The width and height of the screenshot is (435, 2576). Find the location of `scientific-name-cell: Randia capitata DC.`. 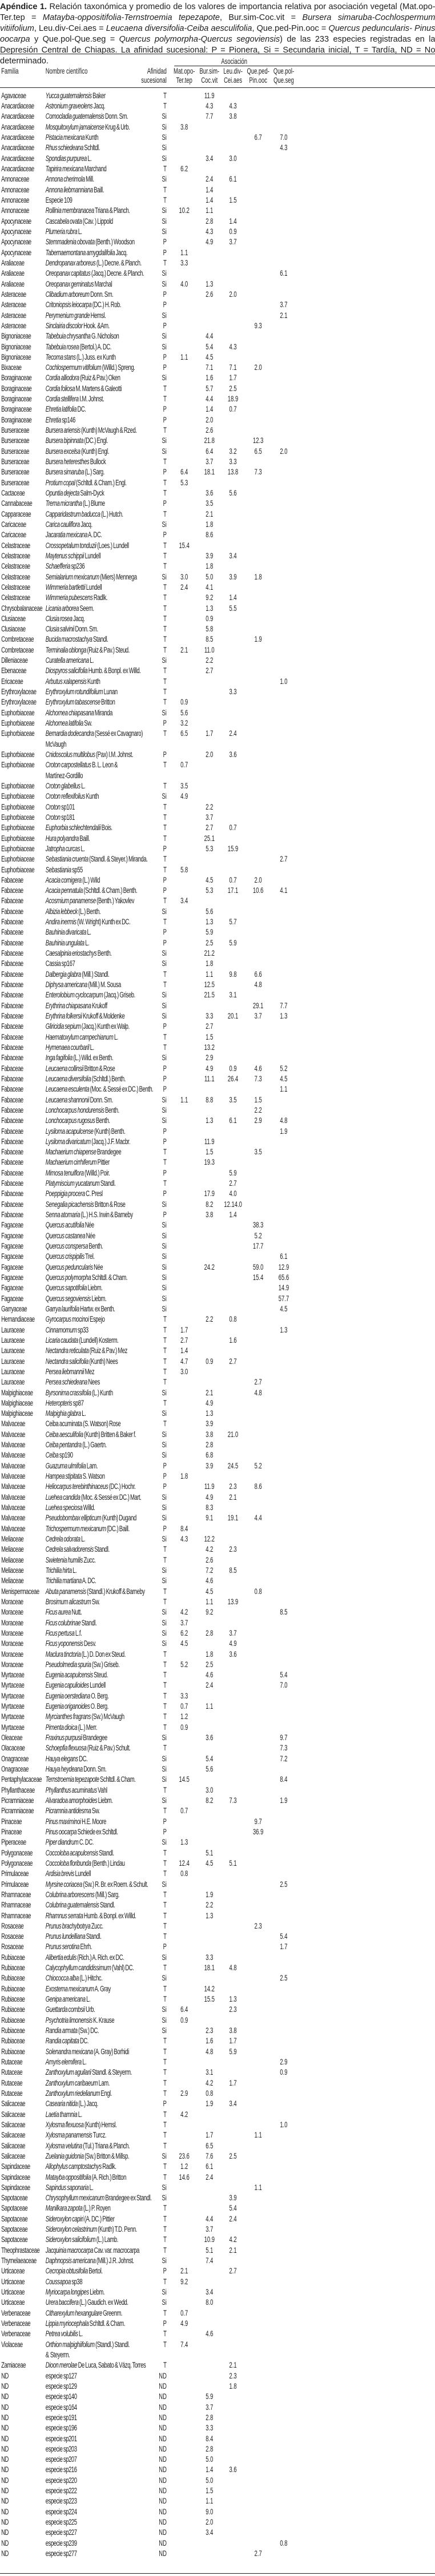

scientific-name-cell: Randia capitata DC. is located at coordinates (67, 2041).